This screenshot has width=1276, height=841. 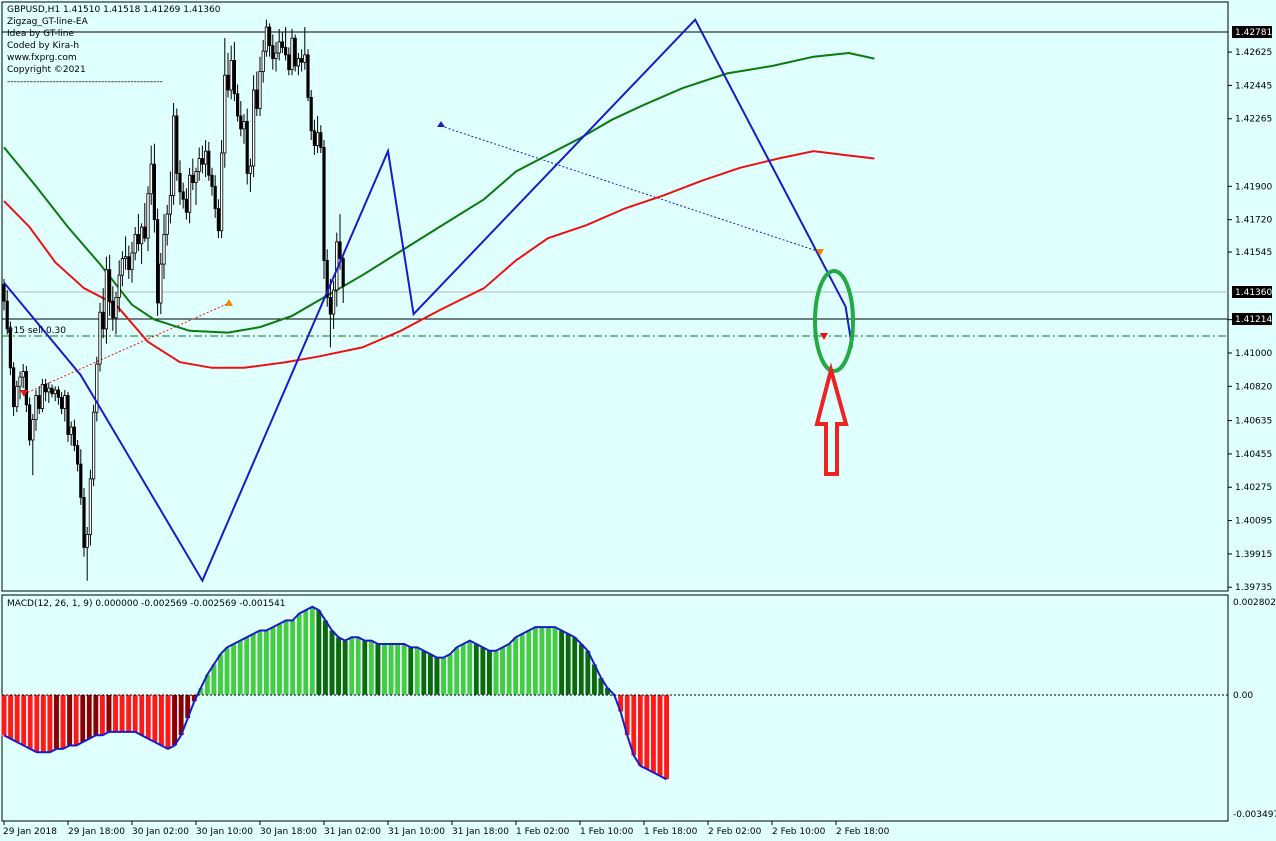 I want to click on highlight-circle, so click(x=834, y=321).